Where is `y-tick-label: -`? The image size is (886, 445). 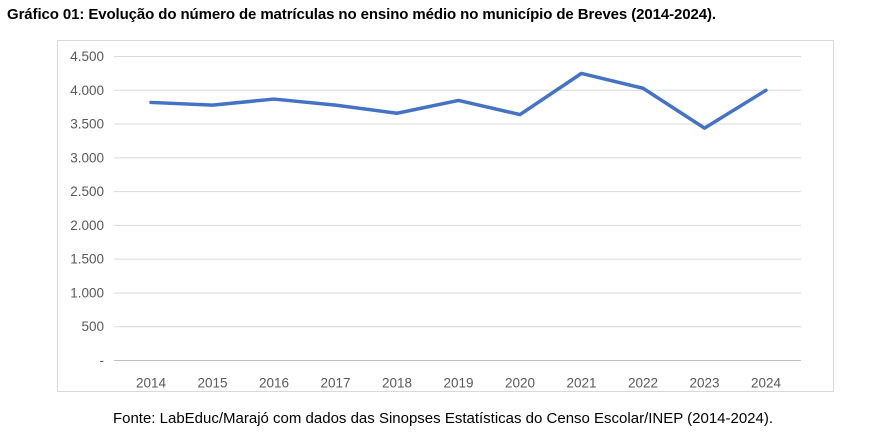 y-tick-label: - is located at coordinates (102, 360).